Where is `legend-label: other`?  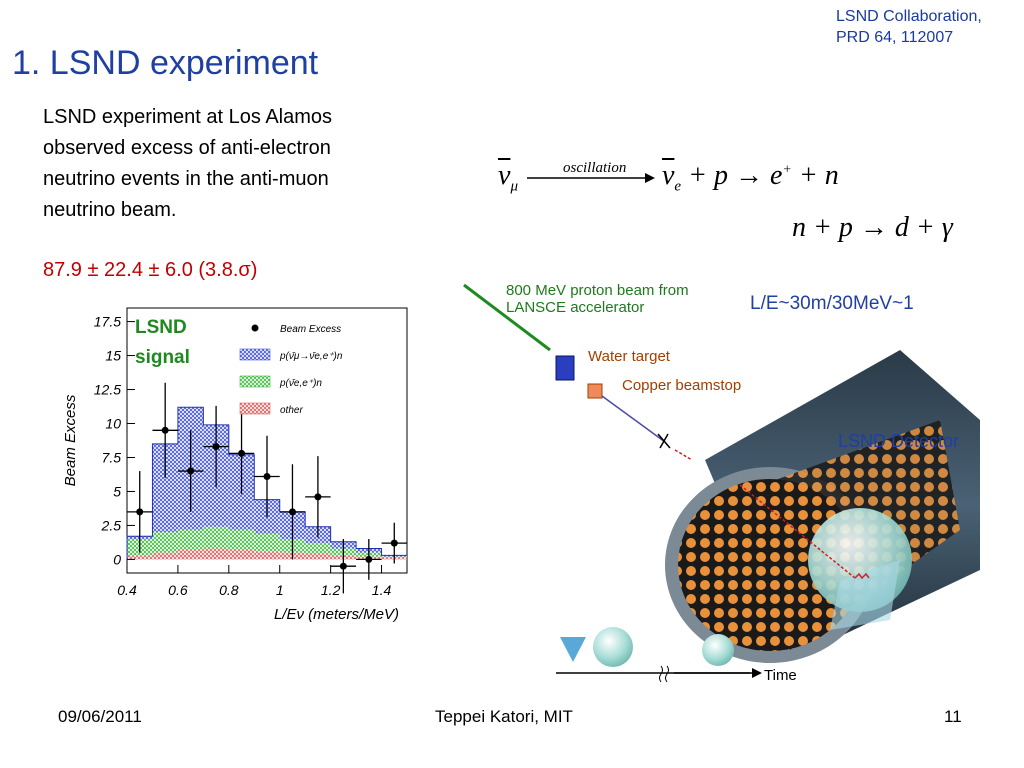 legend-label: other is located at coordinates (291, 410).